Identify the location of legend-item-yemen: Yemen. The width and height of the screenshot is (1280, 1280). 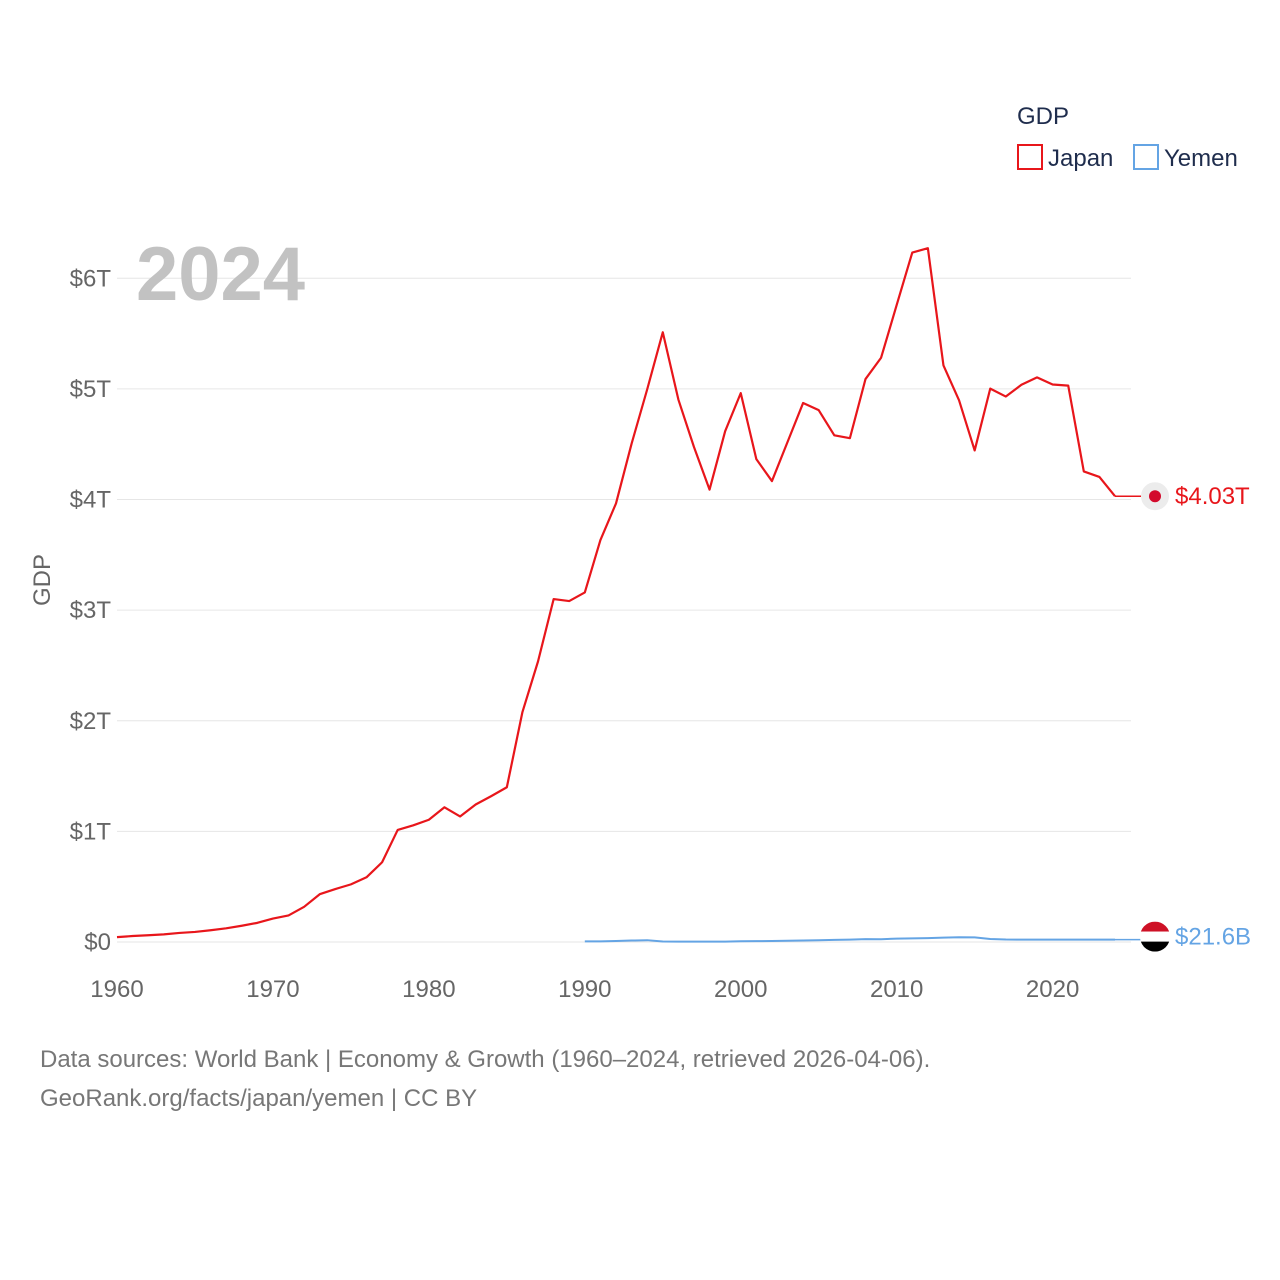
(1185, 158).